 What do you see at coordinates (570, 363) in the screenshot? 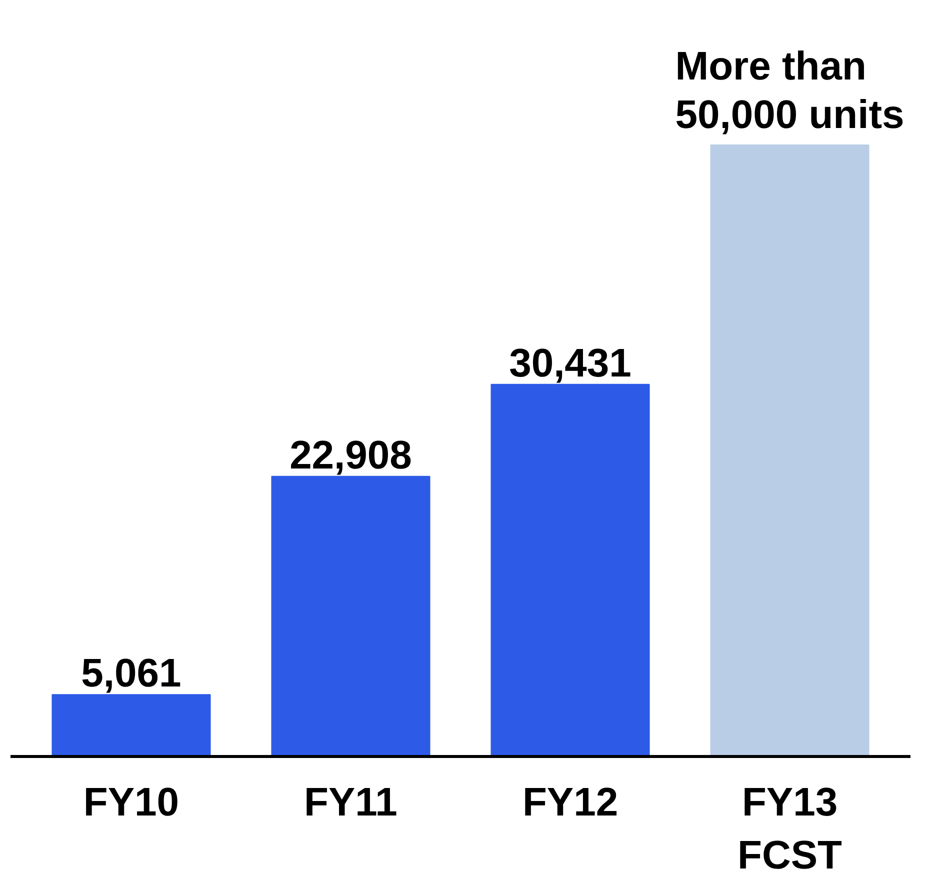
I see `data-label: 30,431` at bounding box center [570, 363].